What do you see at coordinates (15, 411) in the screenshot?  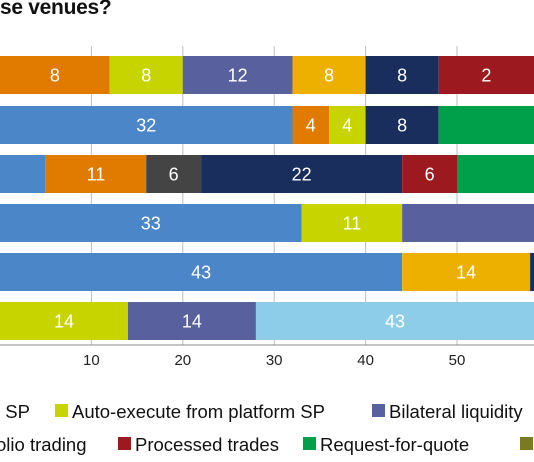 I see `legend-label: r SP` at bounding box center [15, 411].